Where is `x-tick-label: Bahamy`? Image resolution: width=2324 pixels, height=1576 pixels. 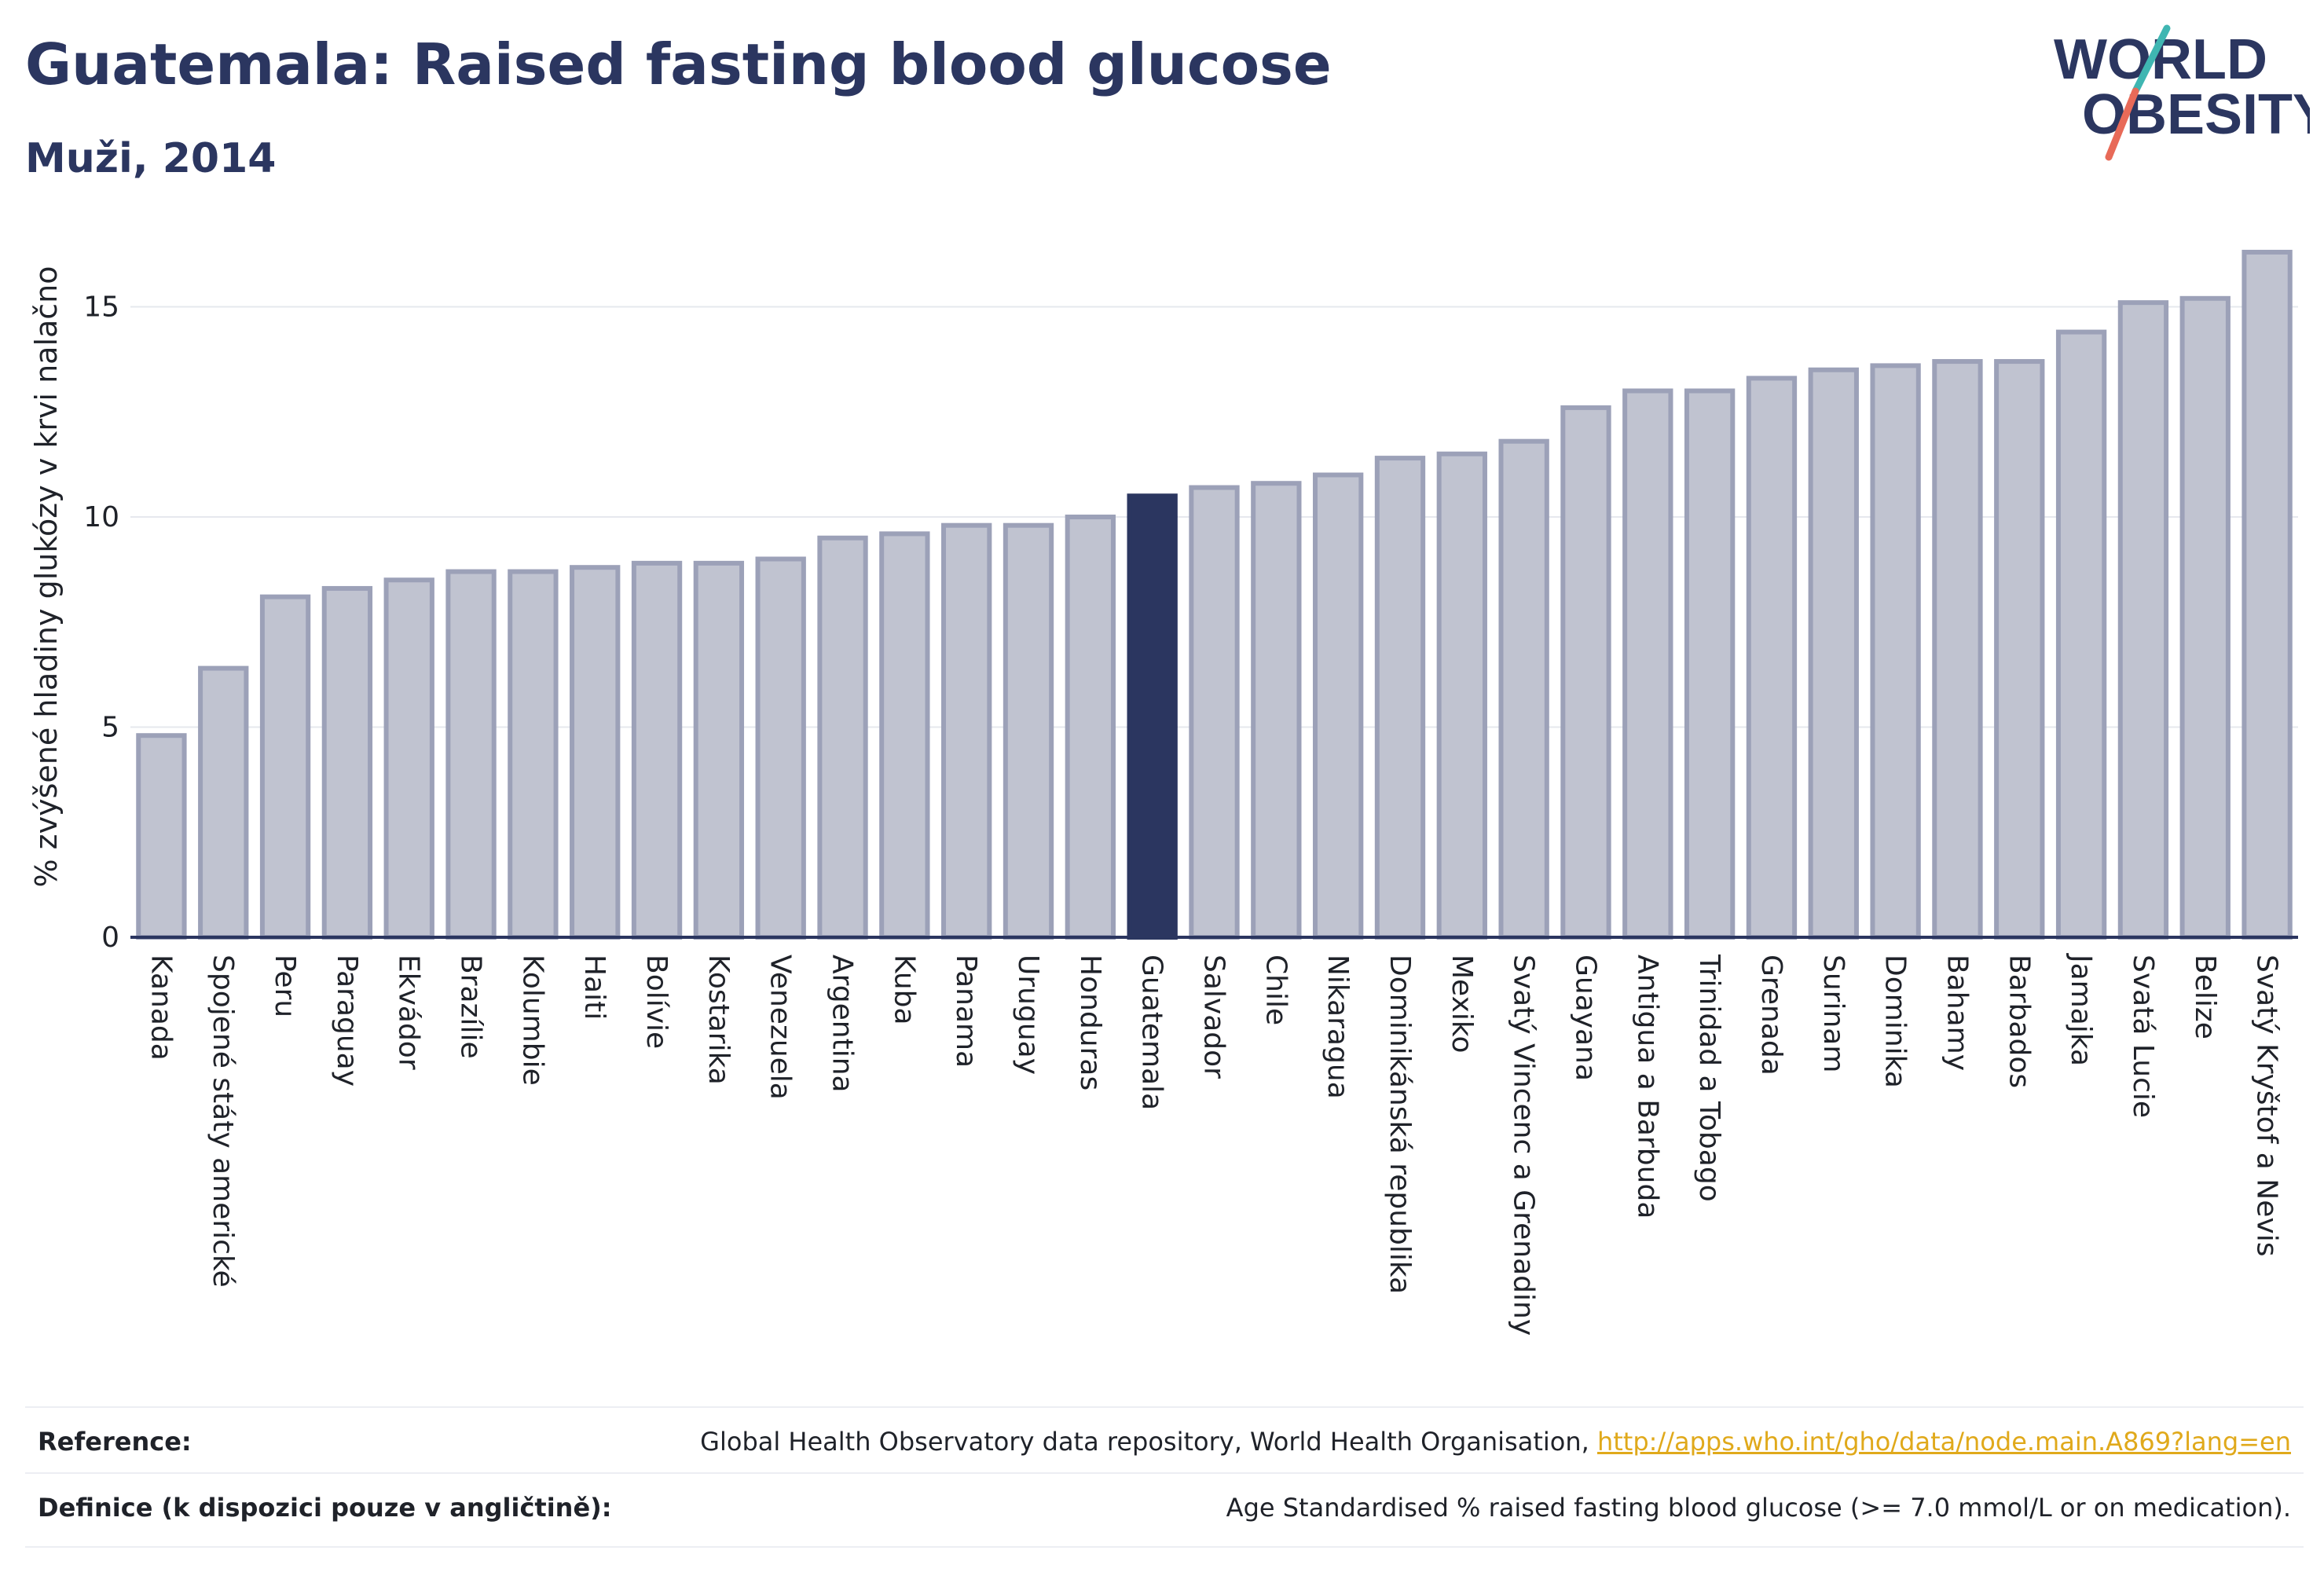
x-tick-label: Bahamy is located at coordinates (1957, 1013).